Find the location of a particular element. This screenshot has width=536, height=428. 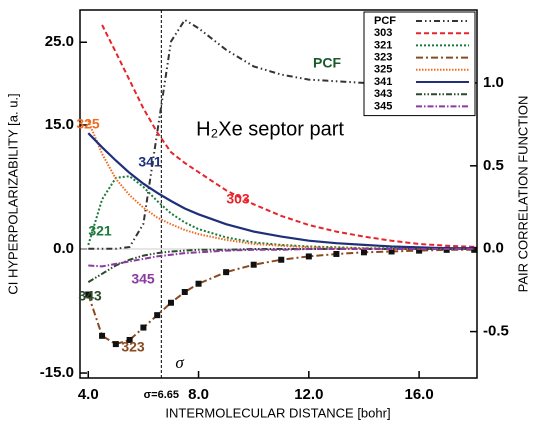

annotation: 323 is located at coordinates (133, 347).